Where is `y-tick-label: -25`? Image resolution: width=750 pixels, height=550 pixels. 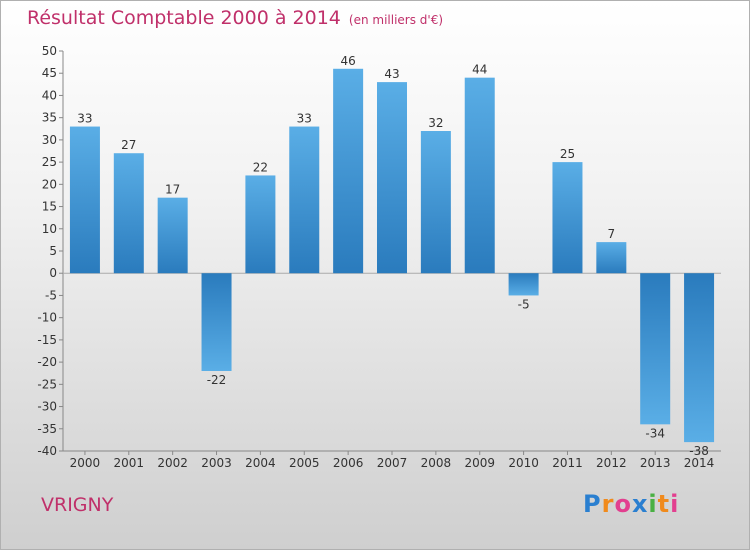
y-tick-label: -25 is located at coordinates (47, 384).